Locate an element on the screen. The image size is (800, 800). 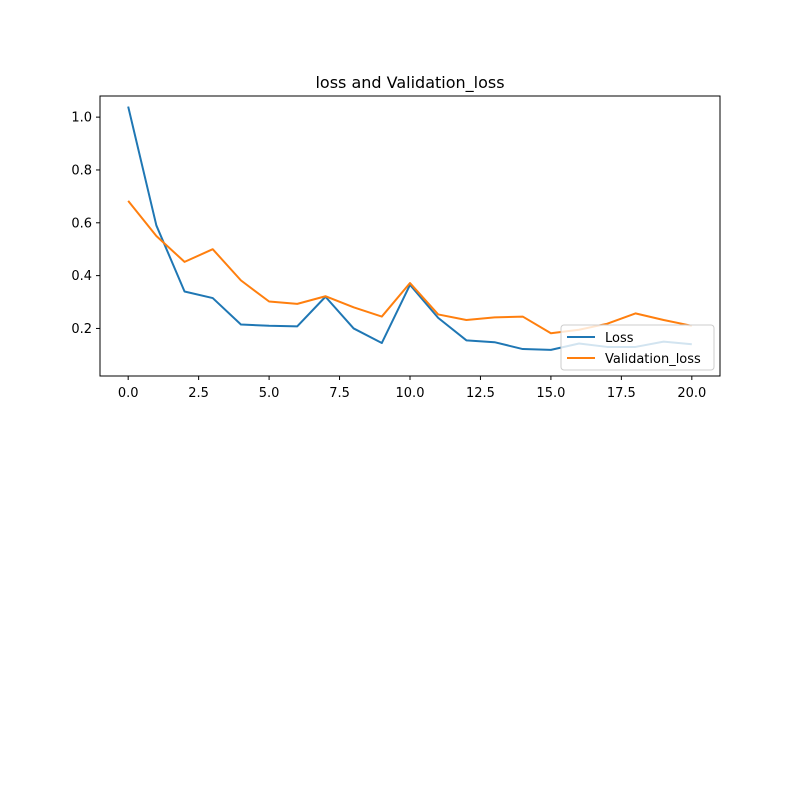
y-tick-label: 1.0 is located at coordinates (81, 118).